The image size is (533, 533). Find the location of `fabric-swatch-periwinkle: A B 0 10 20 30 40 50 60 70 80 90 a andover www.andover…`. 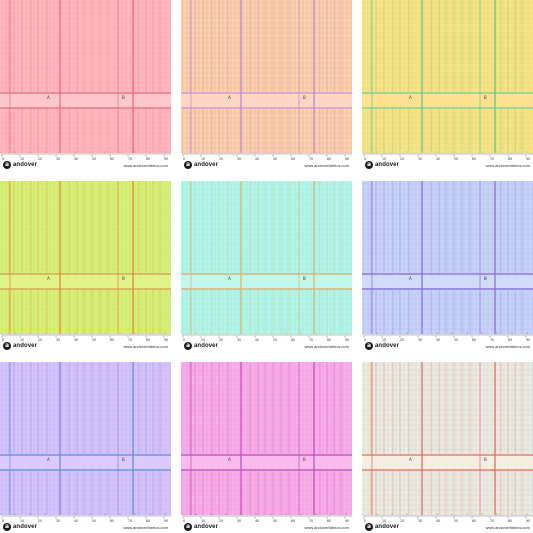

fabric-swatch-periwinkle: A B 0 10 20 30 40 50 60 70 80 90 a andover www.andover… is located at coordinates (447, 266).